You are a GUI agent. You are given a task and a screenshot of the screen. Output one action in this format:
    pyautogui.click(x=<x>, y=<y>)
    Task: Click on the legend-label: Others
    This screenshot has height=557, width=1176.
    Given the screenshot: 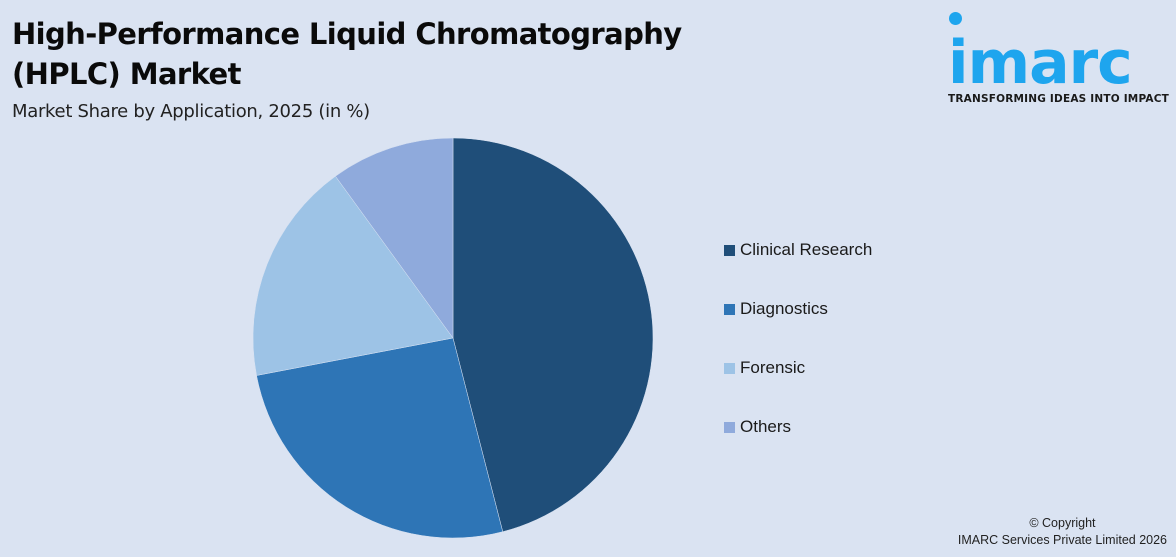 What is the action you would take?
    pyautogui.click(x=766, y=426)
    